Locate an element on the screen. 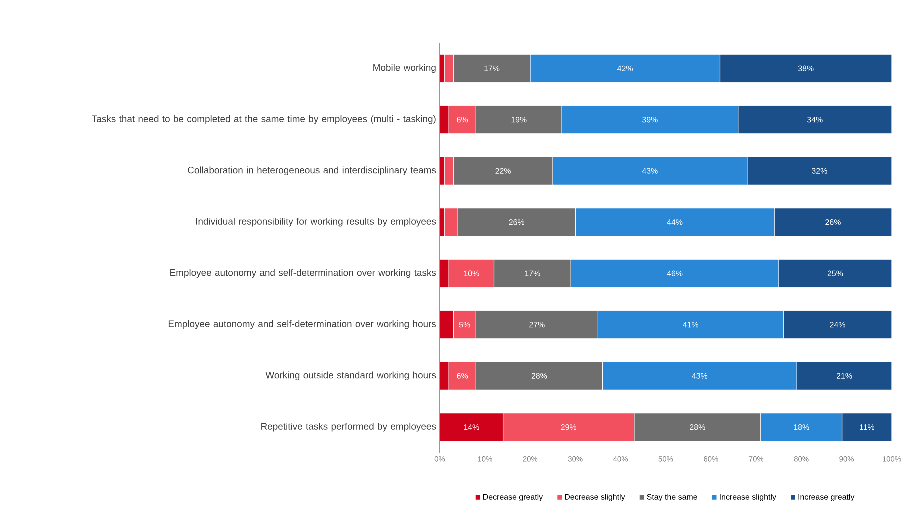 This screenshot has width=910, height=505. y-tick-label: Working outside standard working hours is located at coordinates (351, 376).